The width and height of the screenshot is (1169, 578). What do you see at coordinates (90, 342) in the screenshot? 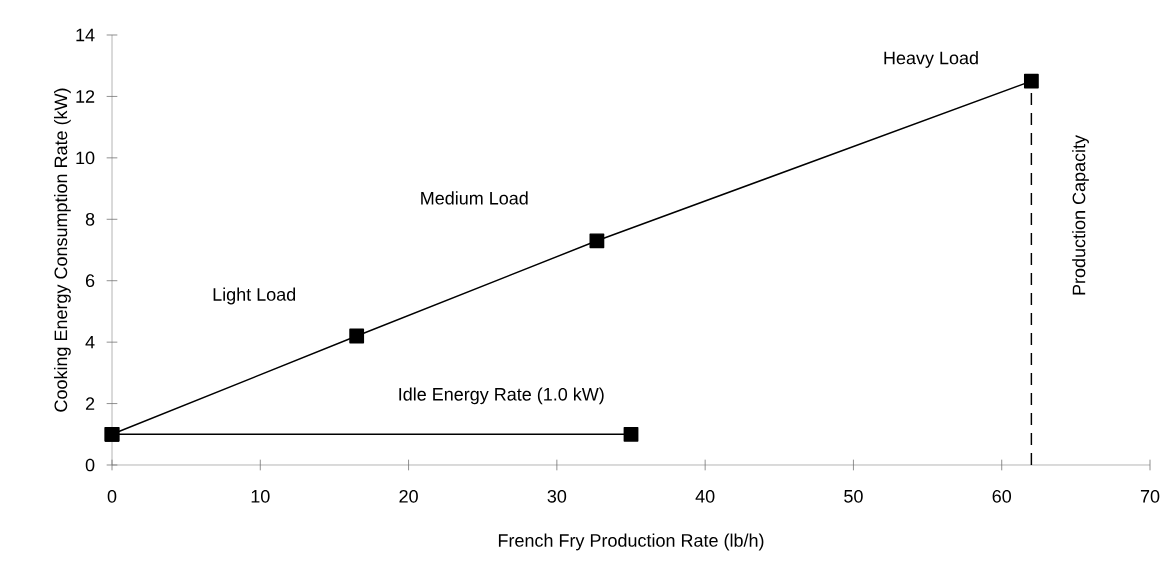
I see `y-tick-label: 4` at bounding box center [90, 342].